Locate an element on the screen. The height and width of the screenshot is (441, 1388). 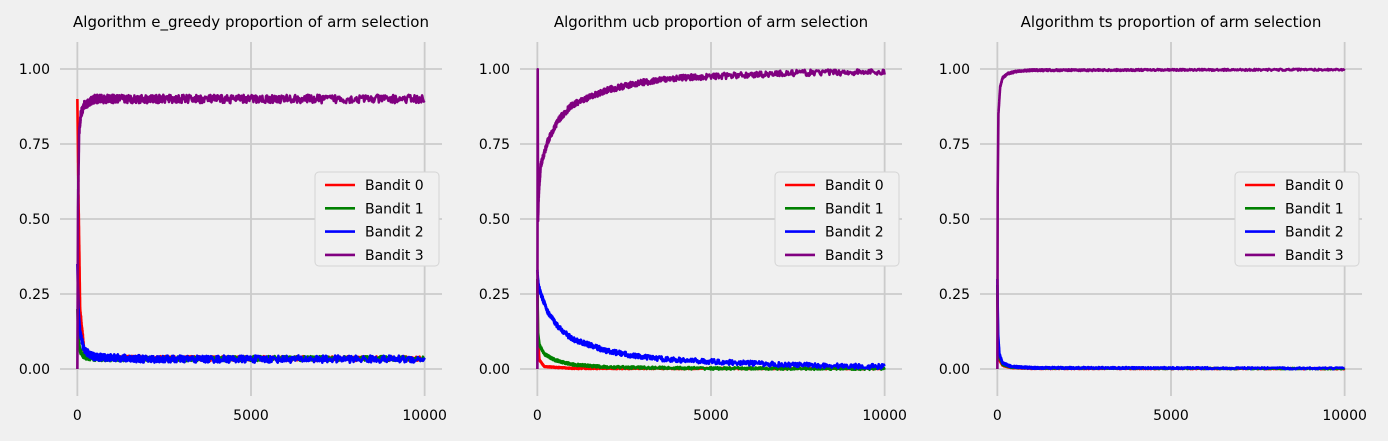
chart-title: Algorithm ts proportion of arm selection is located at coordinates (1171, 22).